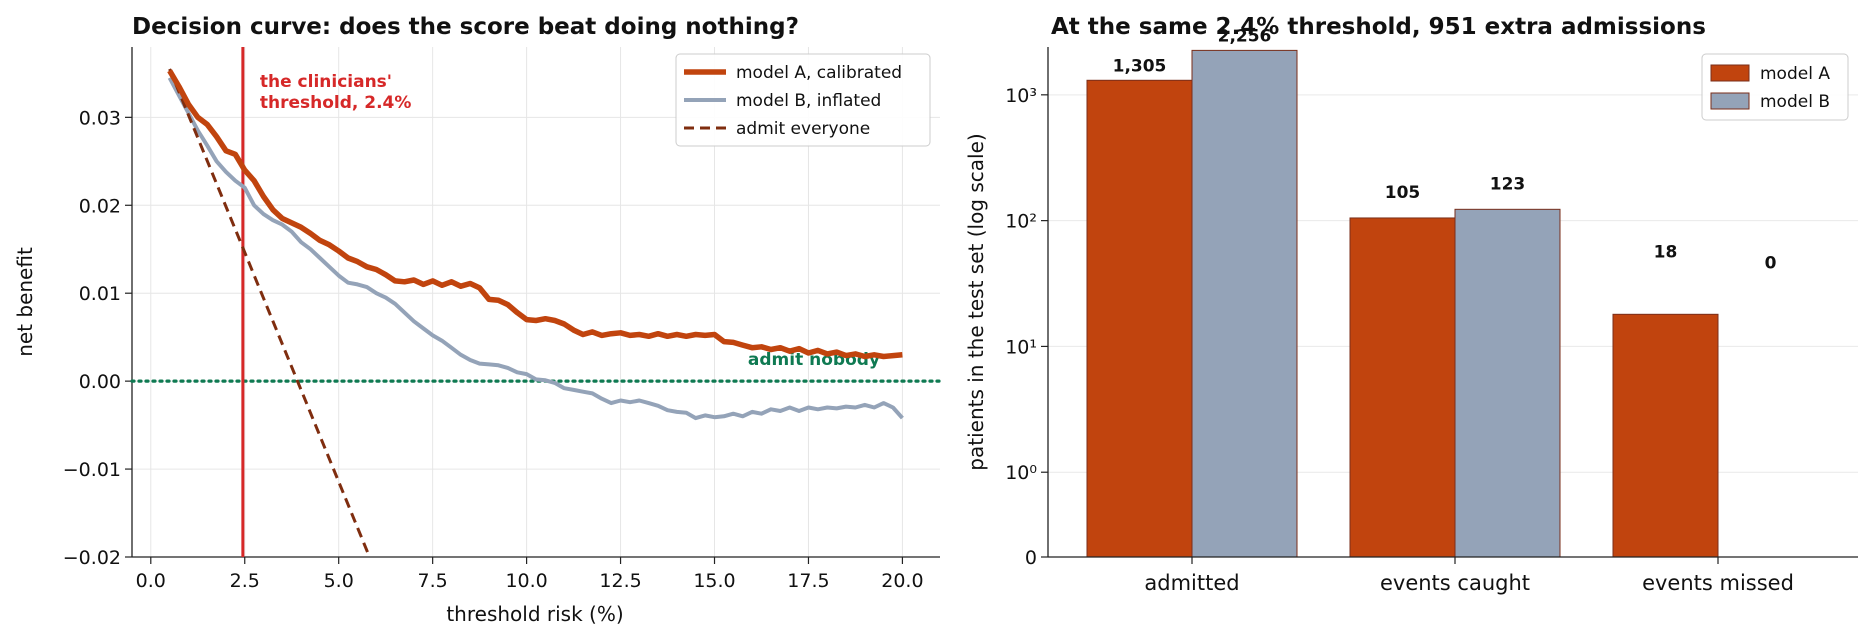 The width and height of the screenshot is (1870, 640). I want to click on x-tick-label: 17.5, so click(808, 581).